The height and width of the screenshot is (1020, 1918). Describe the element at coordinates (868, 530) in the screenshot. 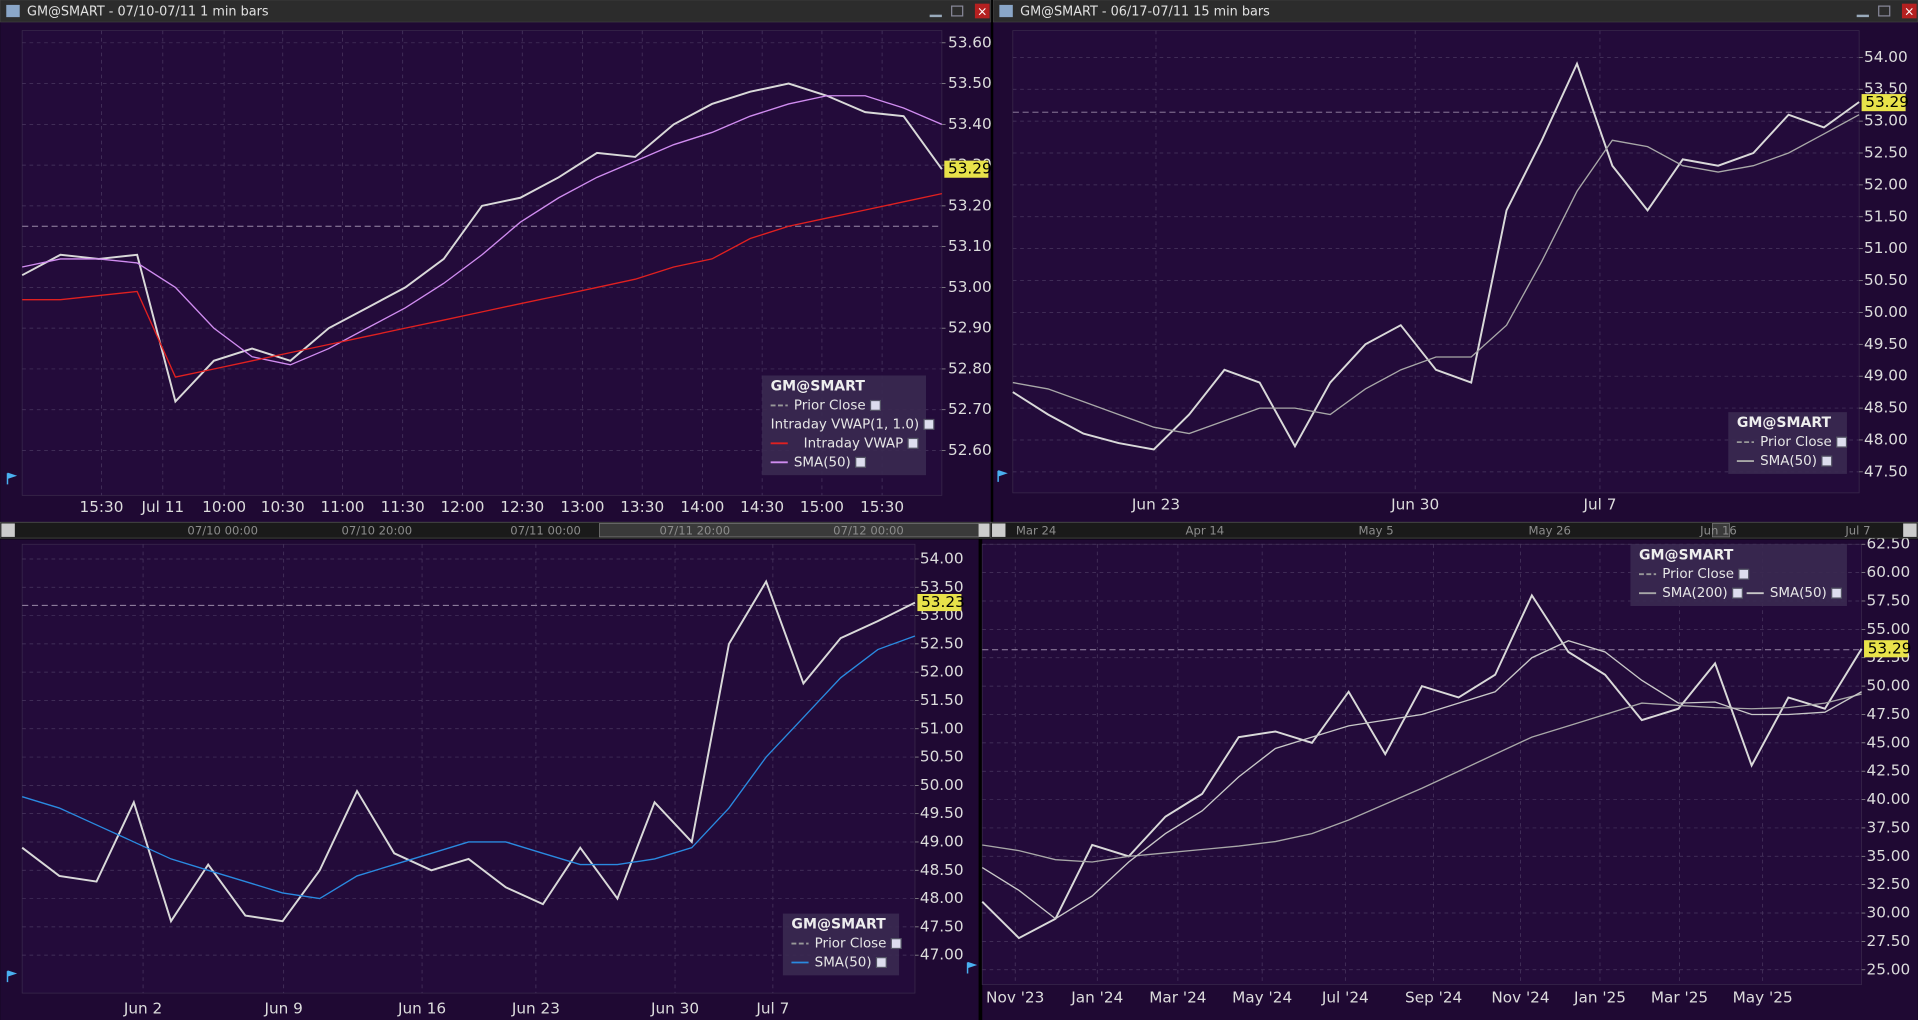

I see `scrollbar-label: 07/12 00:00` at that location.